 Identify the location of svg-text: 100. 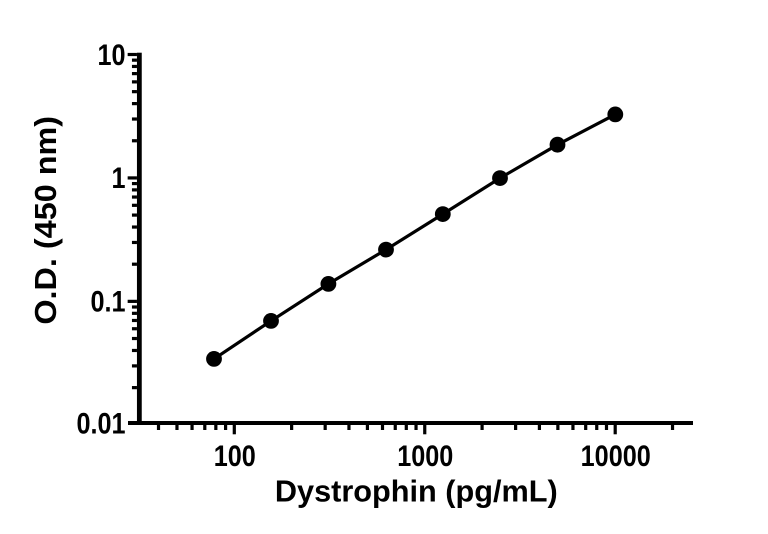
(235, 456).